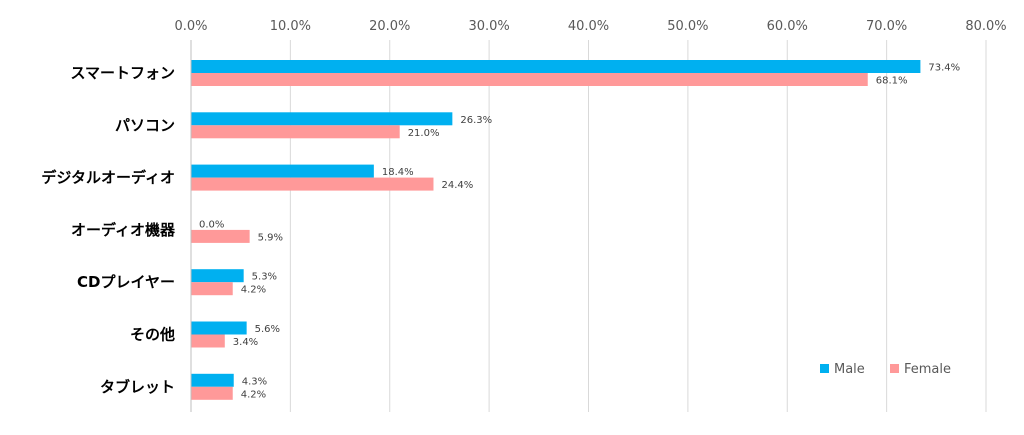 The width and height of the screenshot is (1024, 435). I want to click on x-tick-label: 60.0%, so click(787, 26).